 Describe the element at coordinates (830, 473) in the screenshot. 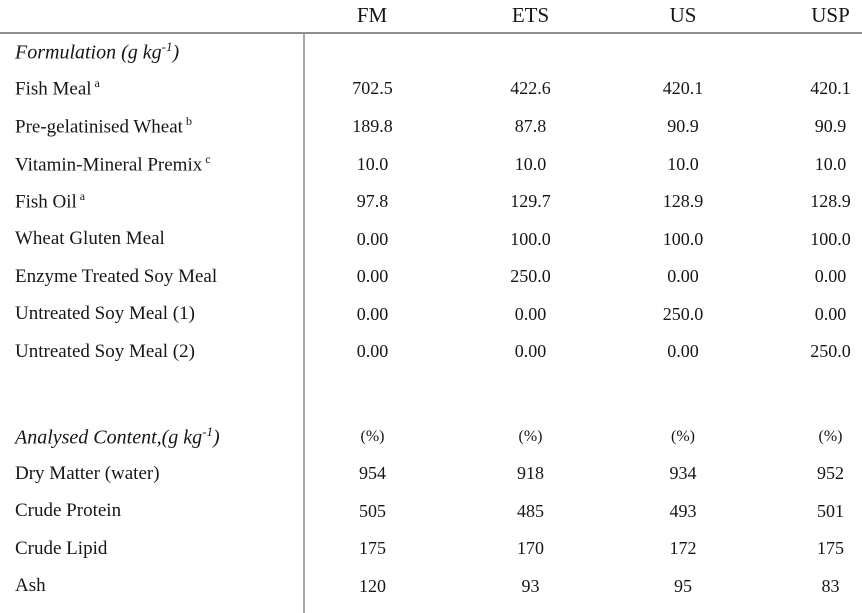

I see `value-cell: 952` at that location.